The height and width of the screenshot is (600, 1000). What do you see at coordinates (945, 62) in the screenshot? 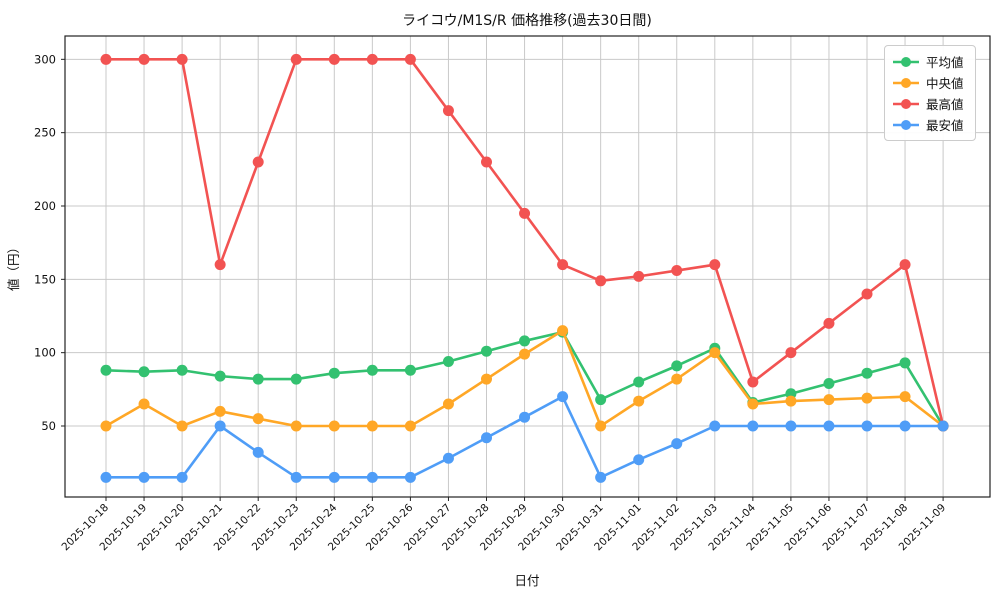
I see `legend-label: 平均値` at bounding box center [945, 62].